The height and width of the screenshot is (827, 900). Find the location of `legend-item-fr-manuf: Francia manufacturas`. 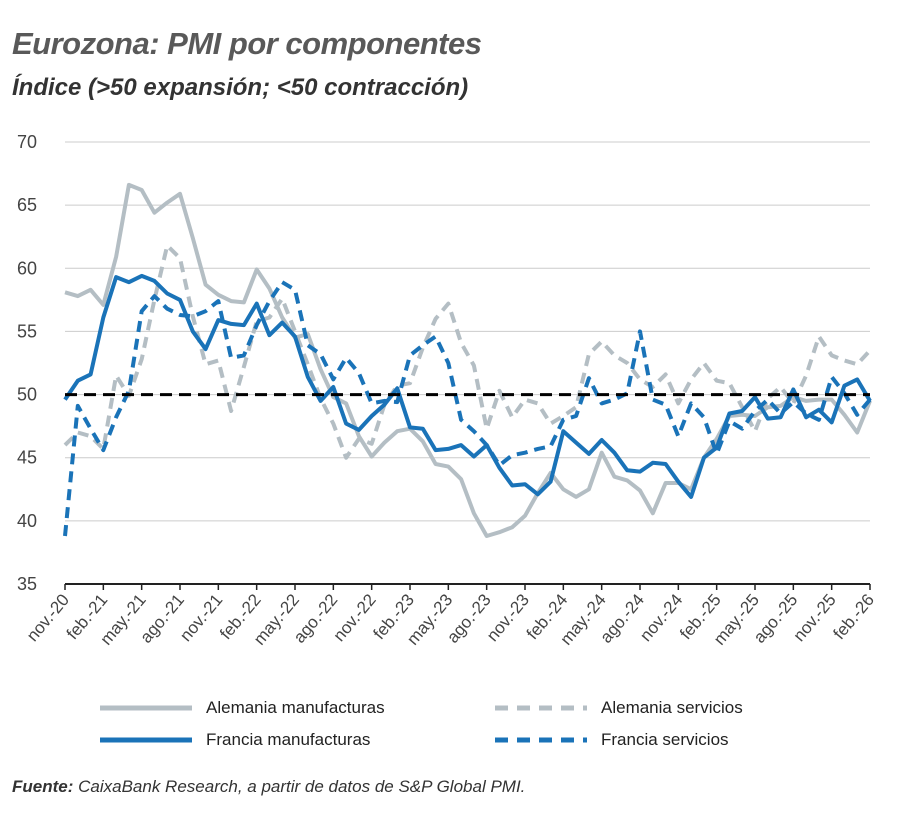

legend-item-fr-manuf: Francia manufacturas is located at coordinates (235, 740).